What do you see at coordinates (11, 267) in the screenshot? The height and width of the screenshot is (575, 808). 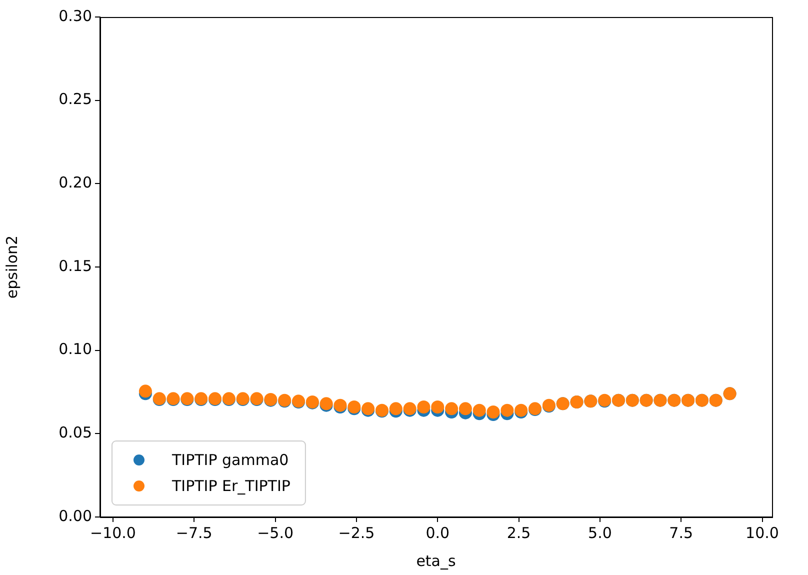 I see `y-axis-title: epsilon2` at bounding box center [11, 267].